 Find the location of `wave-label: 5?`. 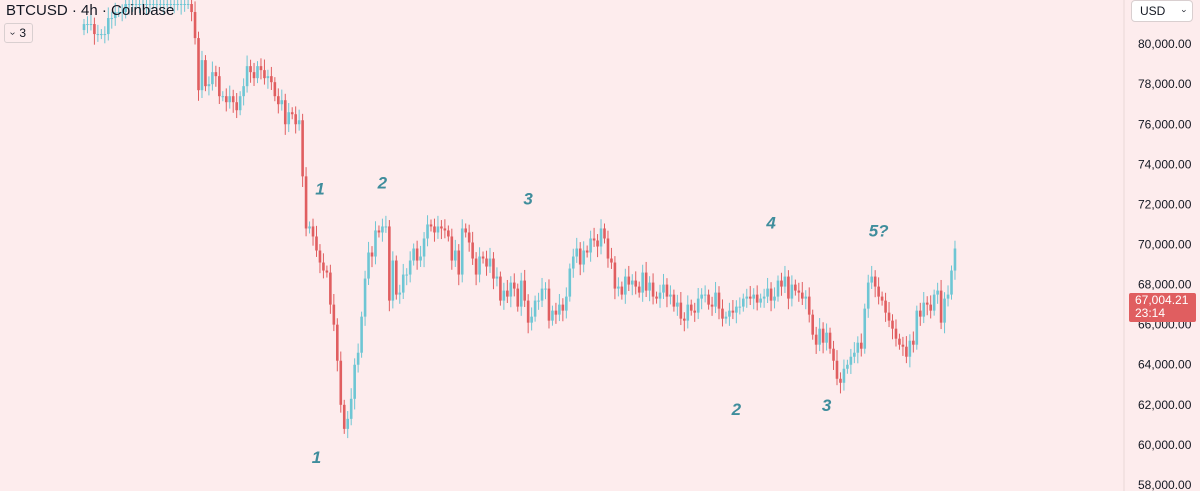

wave-label: 5? is located at coordinates (879, 230).